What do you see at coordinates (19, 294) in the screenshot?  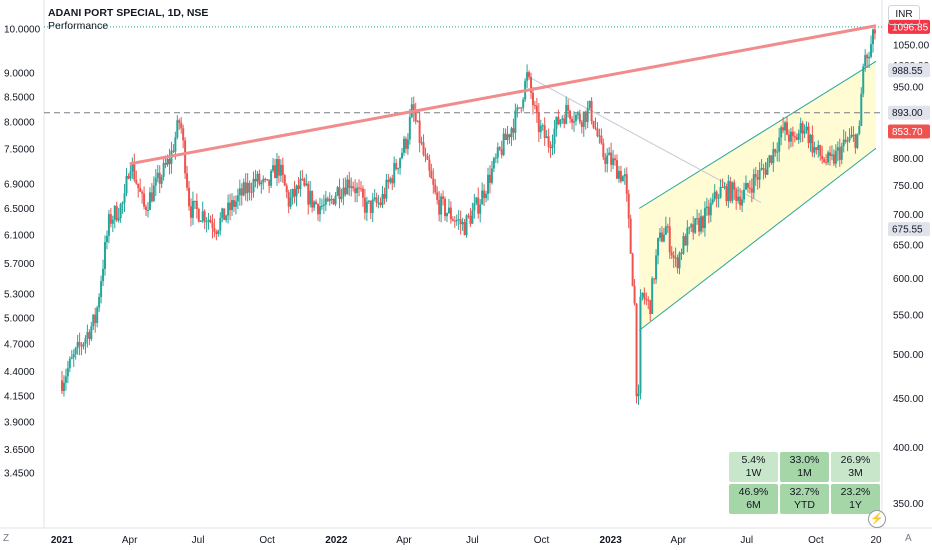 I see `performance-axis-tick: 5.3000` at bounding box center [19, 294].